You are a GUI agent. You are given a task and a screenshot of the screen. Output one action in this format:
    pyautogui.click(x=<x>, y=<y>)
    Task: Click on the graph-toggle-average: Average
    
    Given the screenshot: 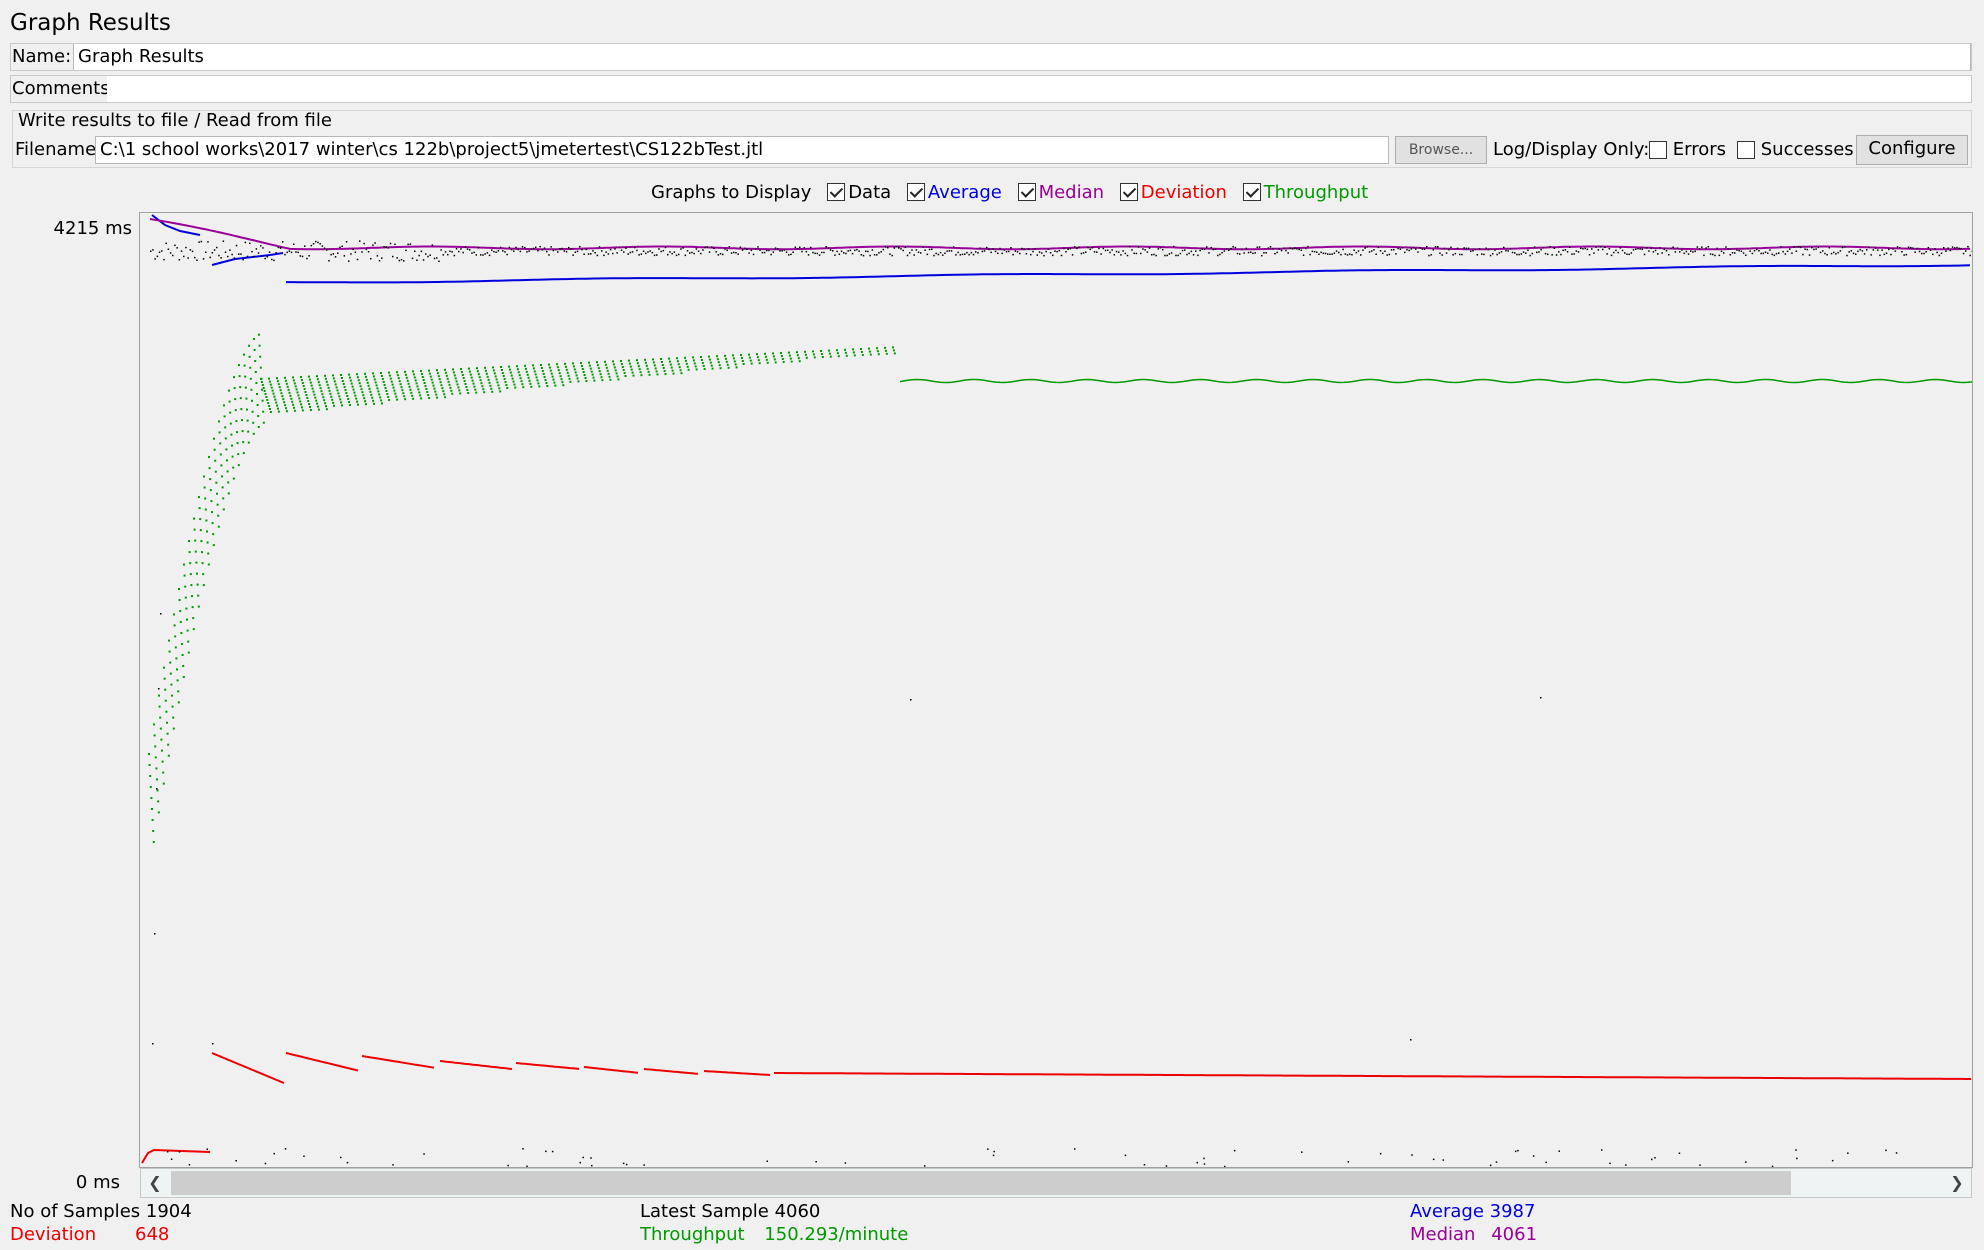 What is the action you would take?
    pyautogui.click(x=954, y=193)
    